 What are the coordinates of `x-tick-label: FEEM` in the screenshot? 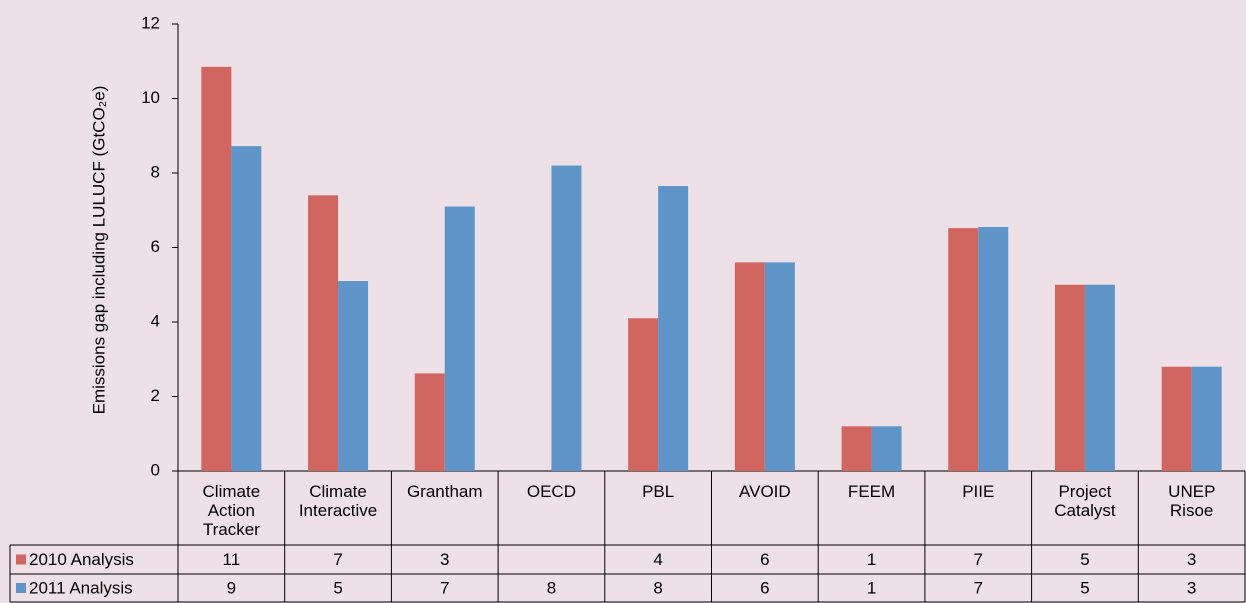 It's located at (871, 491).